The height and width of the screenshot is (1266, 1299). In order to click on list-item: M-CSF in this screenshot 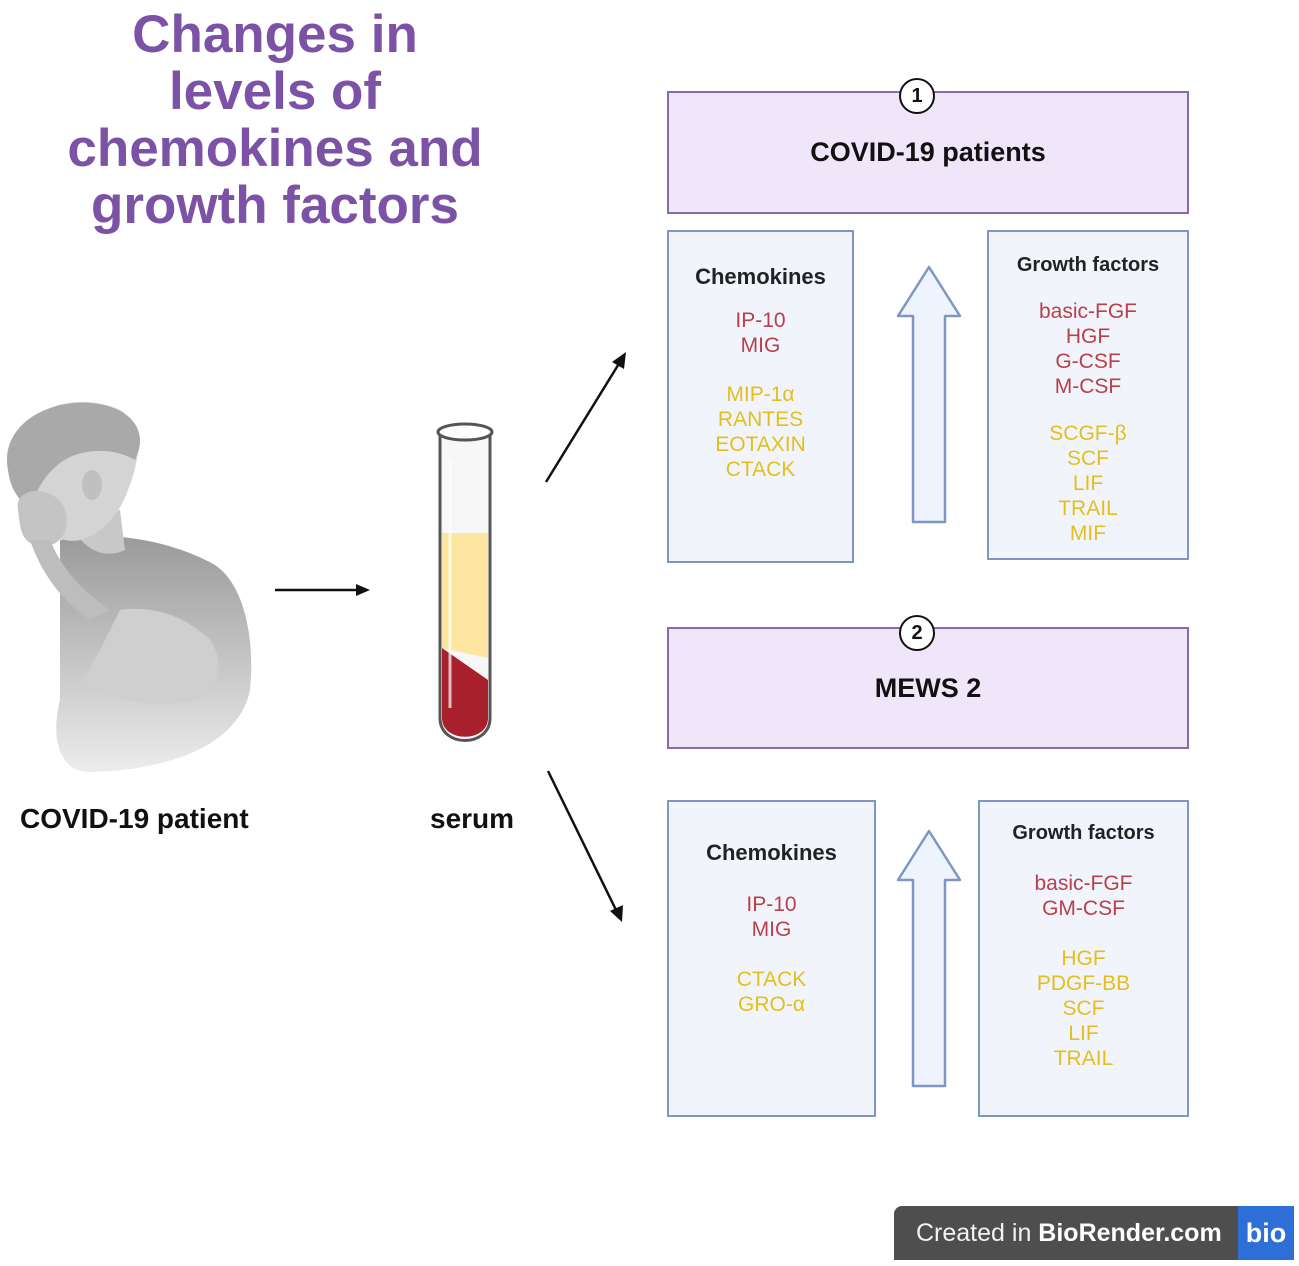, I will do `click(1088, 386)`.